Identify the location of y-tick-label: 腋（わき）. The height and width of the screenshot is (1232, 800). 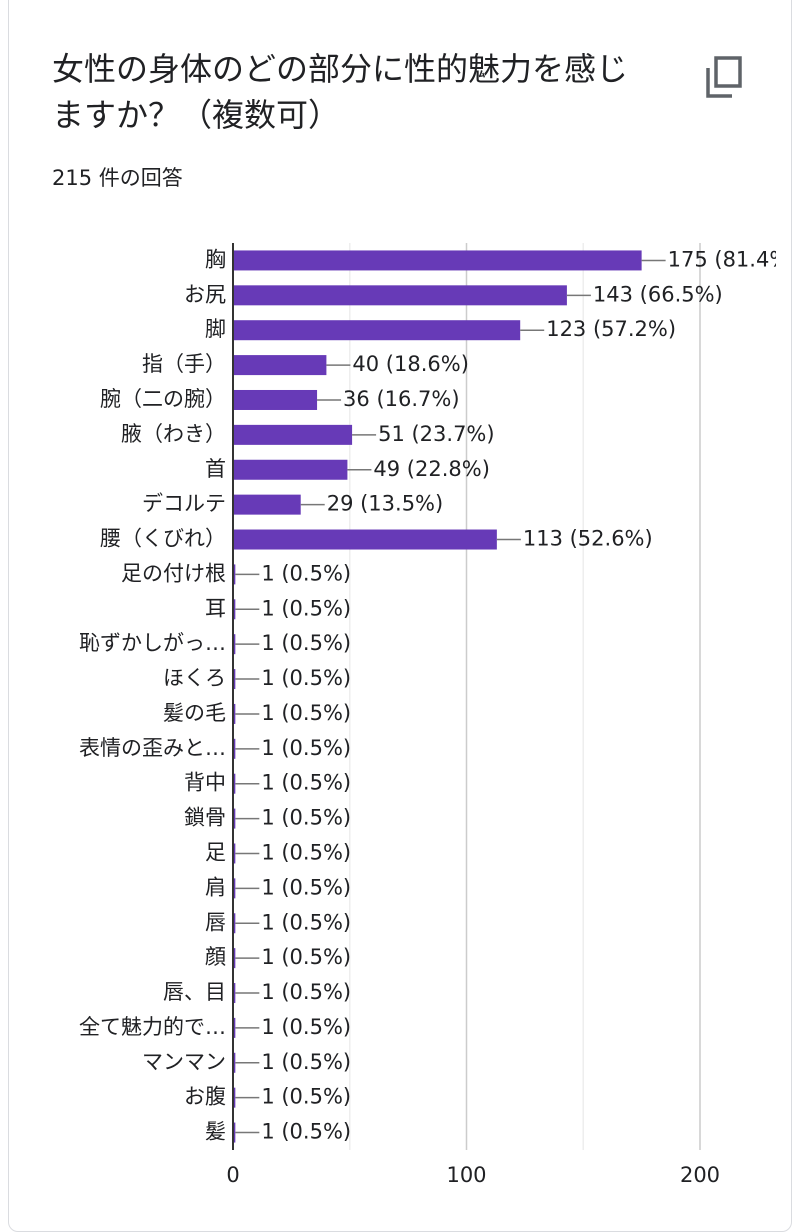
(173, 434).